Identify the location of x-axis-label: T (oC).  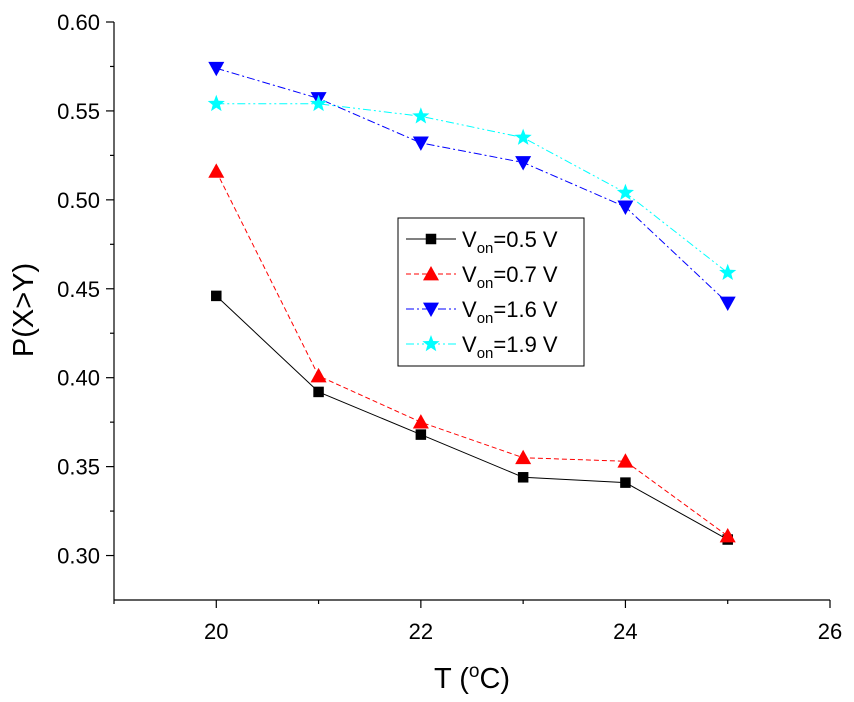
(472, 678).